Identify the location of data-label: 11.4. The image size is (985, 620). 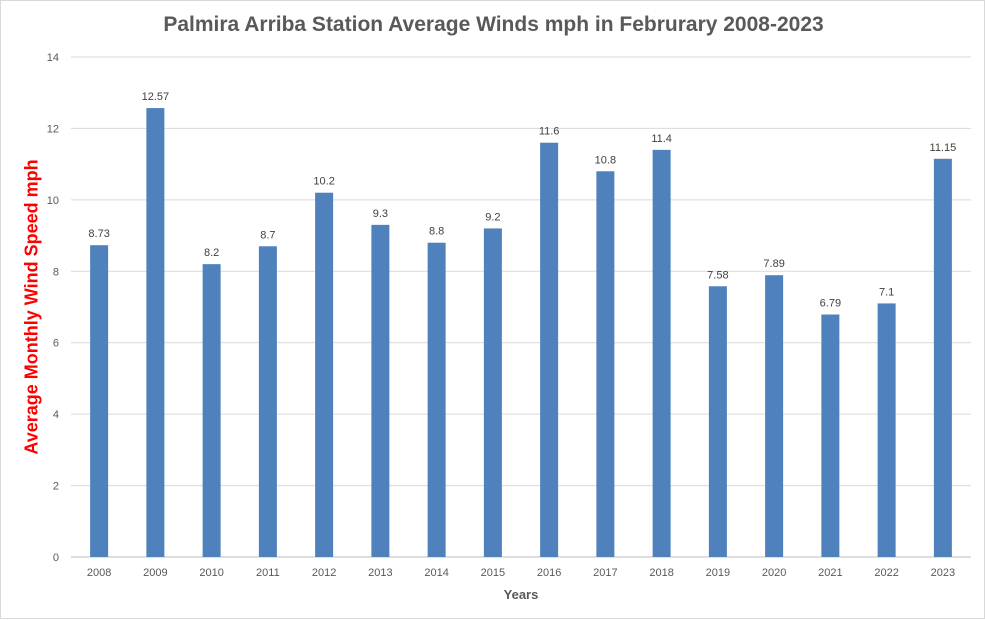
(661, 139).